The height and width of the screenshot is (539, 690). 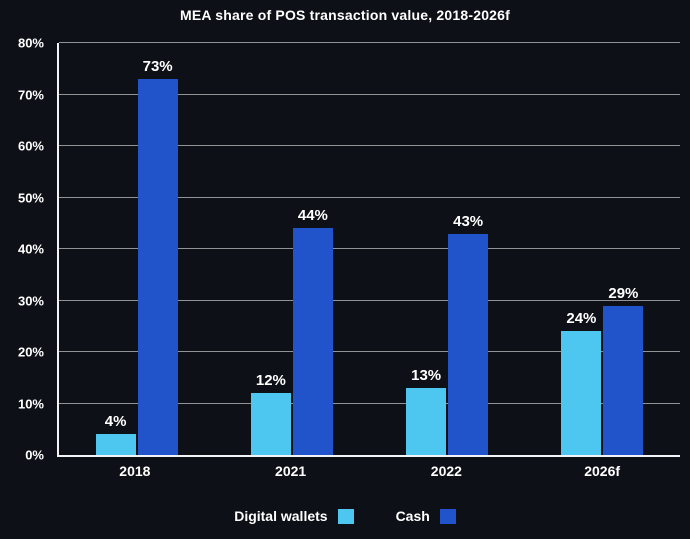 I want to click on y-axis: 0% 10% 20% 30% 40% 50% 60% 70% 80%, so click(x=26, y=249).